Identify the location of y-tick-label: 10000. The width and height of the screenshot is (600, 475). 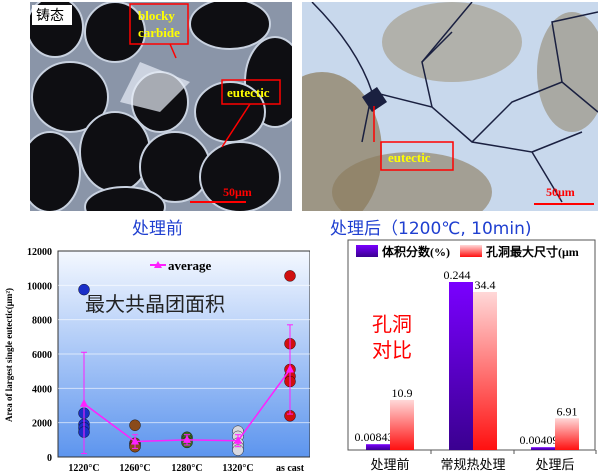
(39, 286).